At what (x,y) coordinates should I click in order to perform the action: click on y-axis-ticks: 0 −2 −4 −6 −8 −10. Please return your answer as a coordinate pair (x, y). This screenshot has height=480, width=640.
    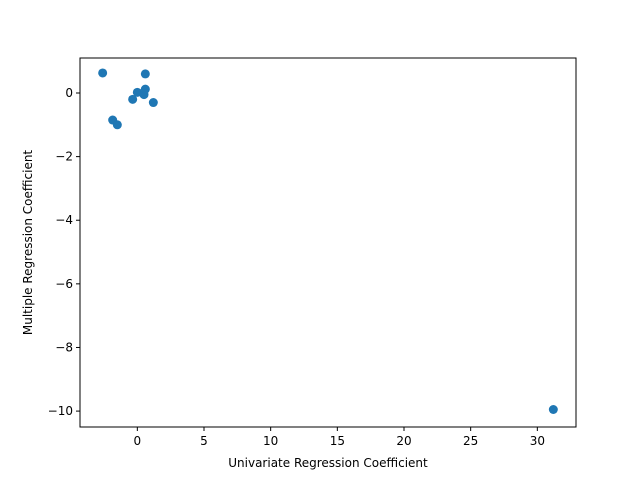
    Looking at the image, I should click on (64, 252).